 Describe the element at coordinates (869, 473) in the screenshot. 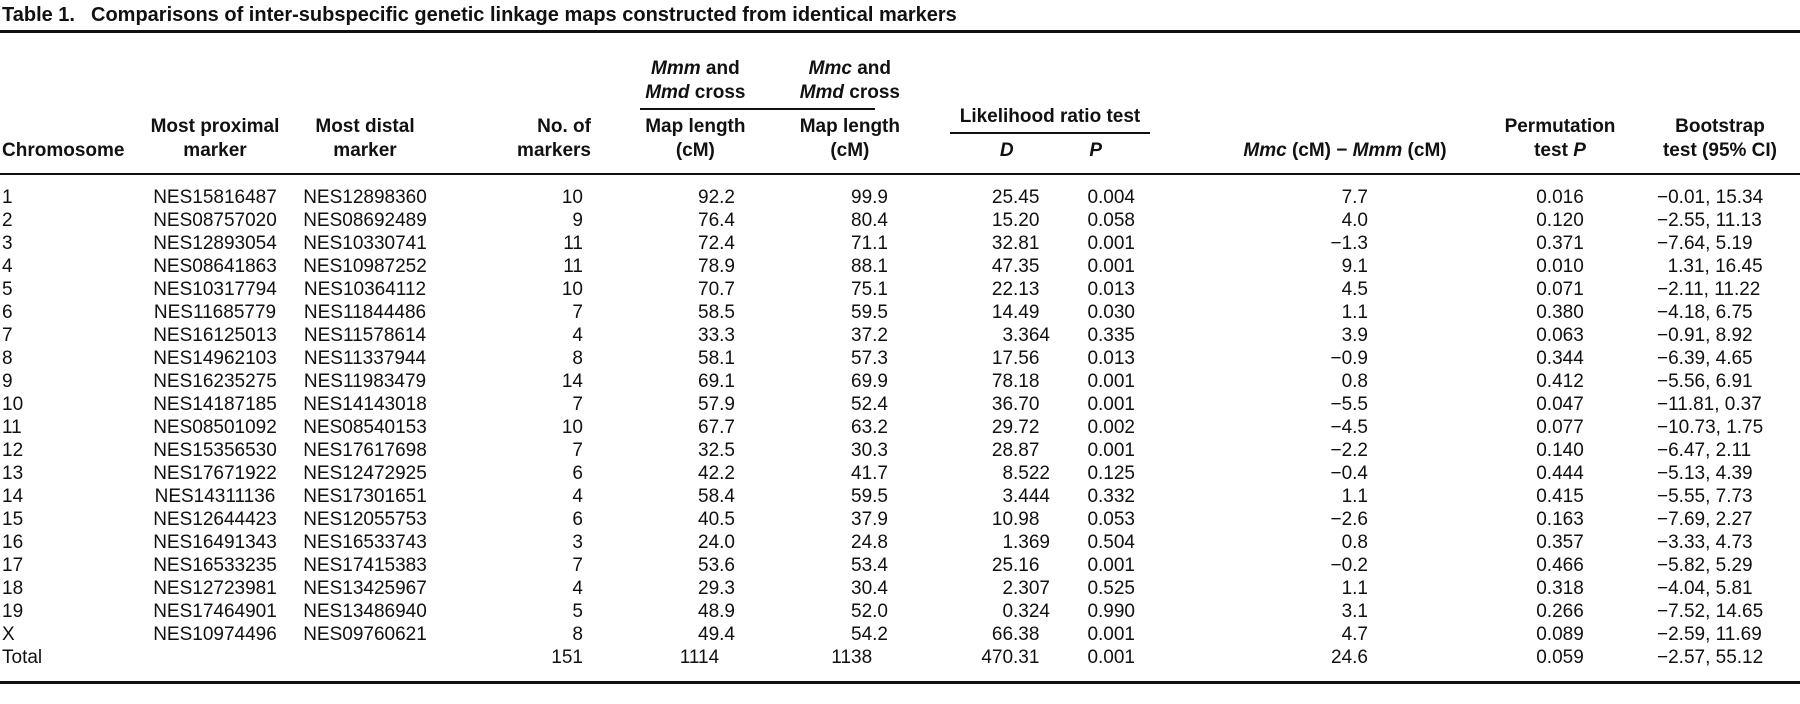

I see `table-cell: 41.7` at that location.